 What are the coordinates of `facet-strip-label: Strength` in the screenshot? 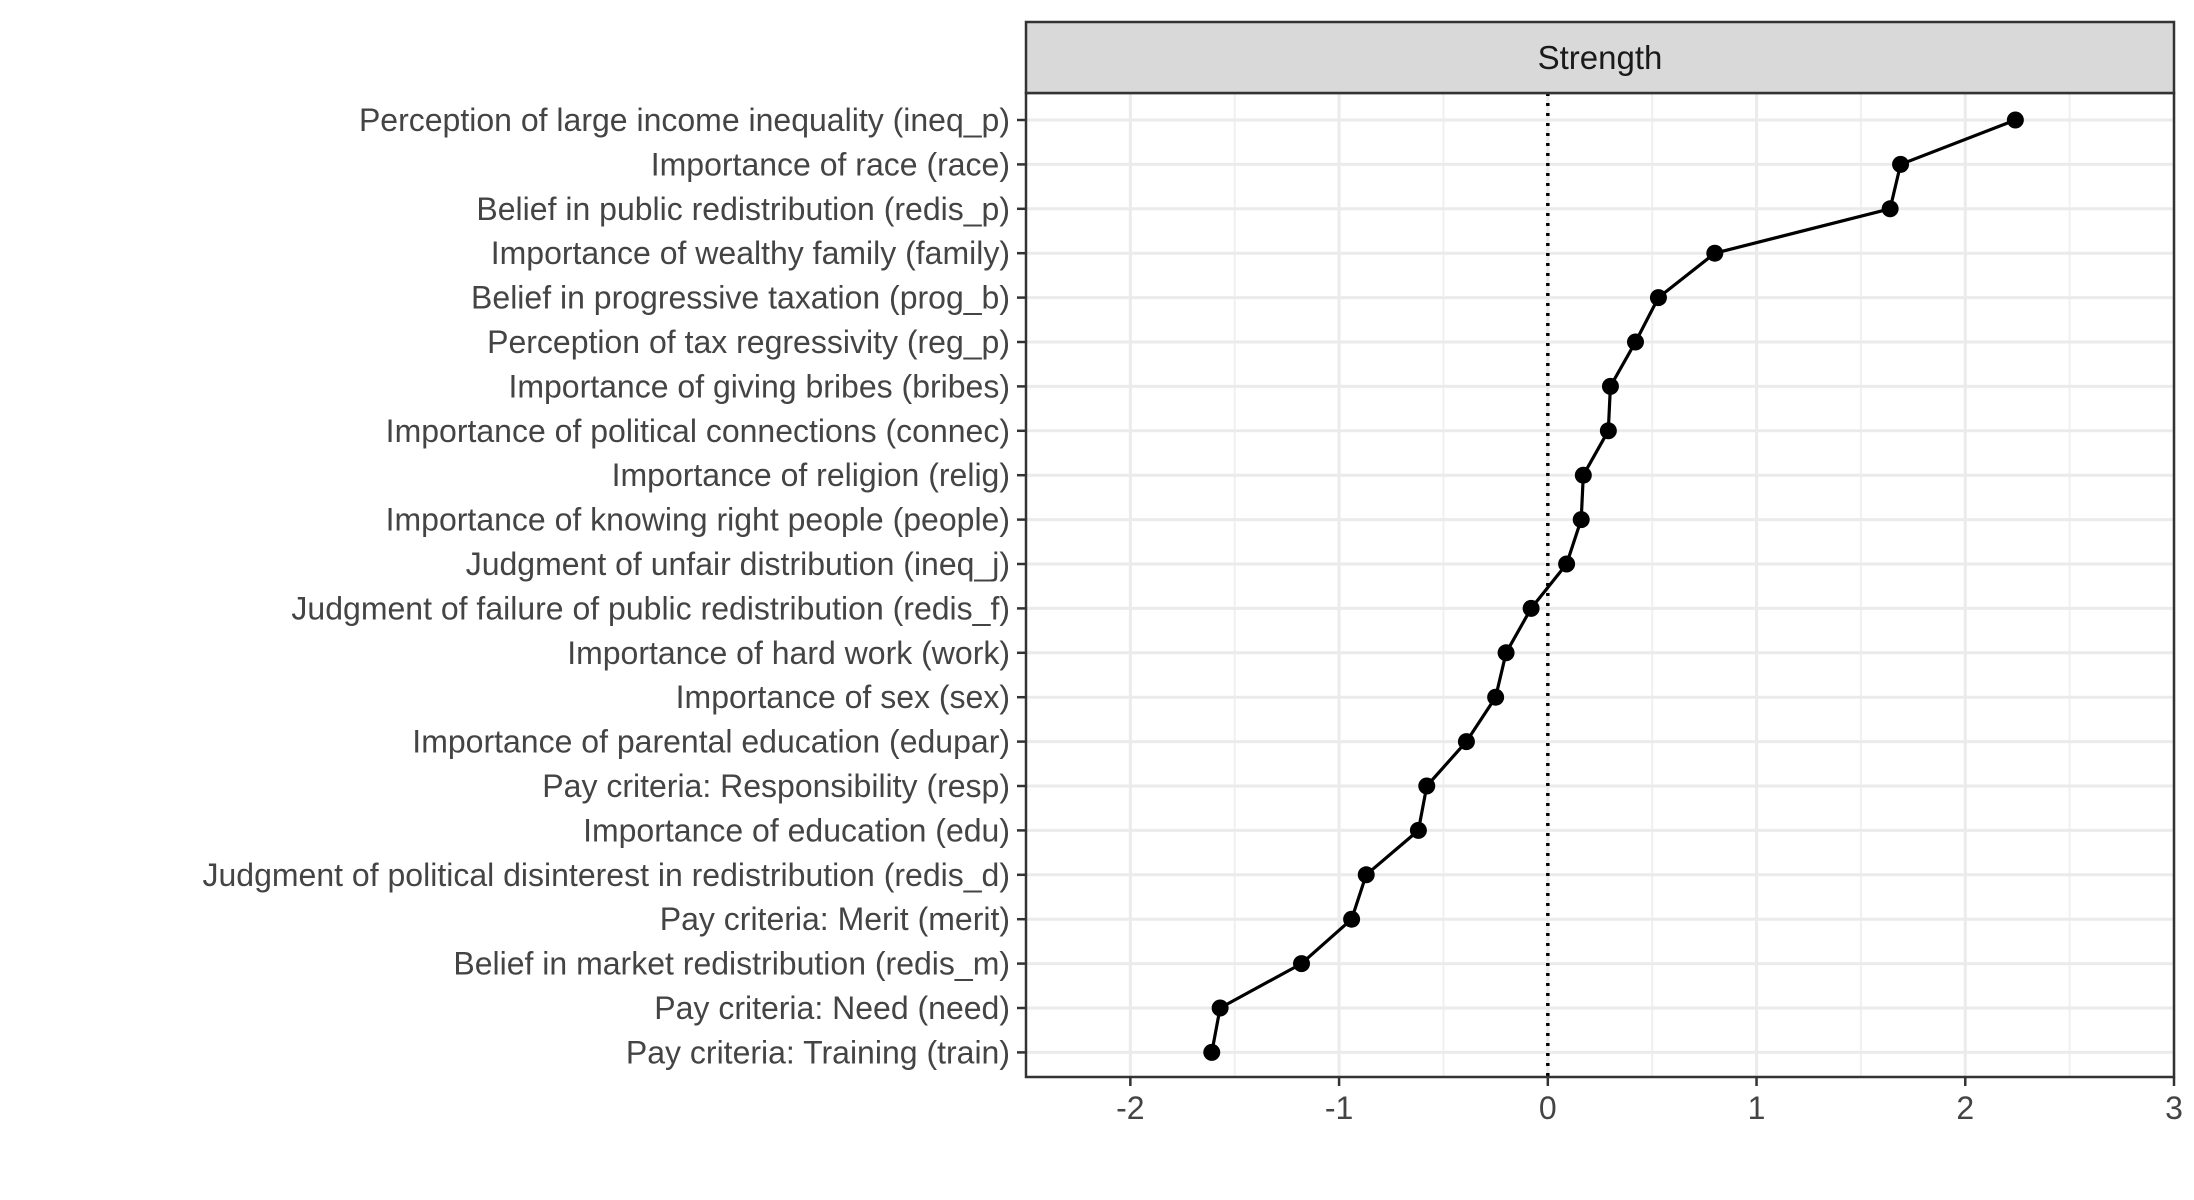 It's located at (1600, 57).